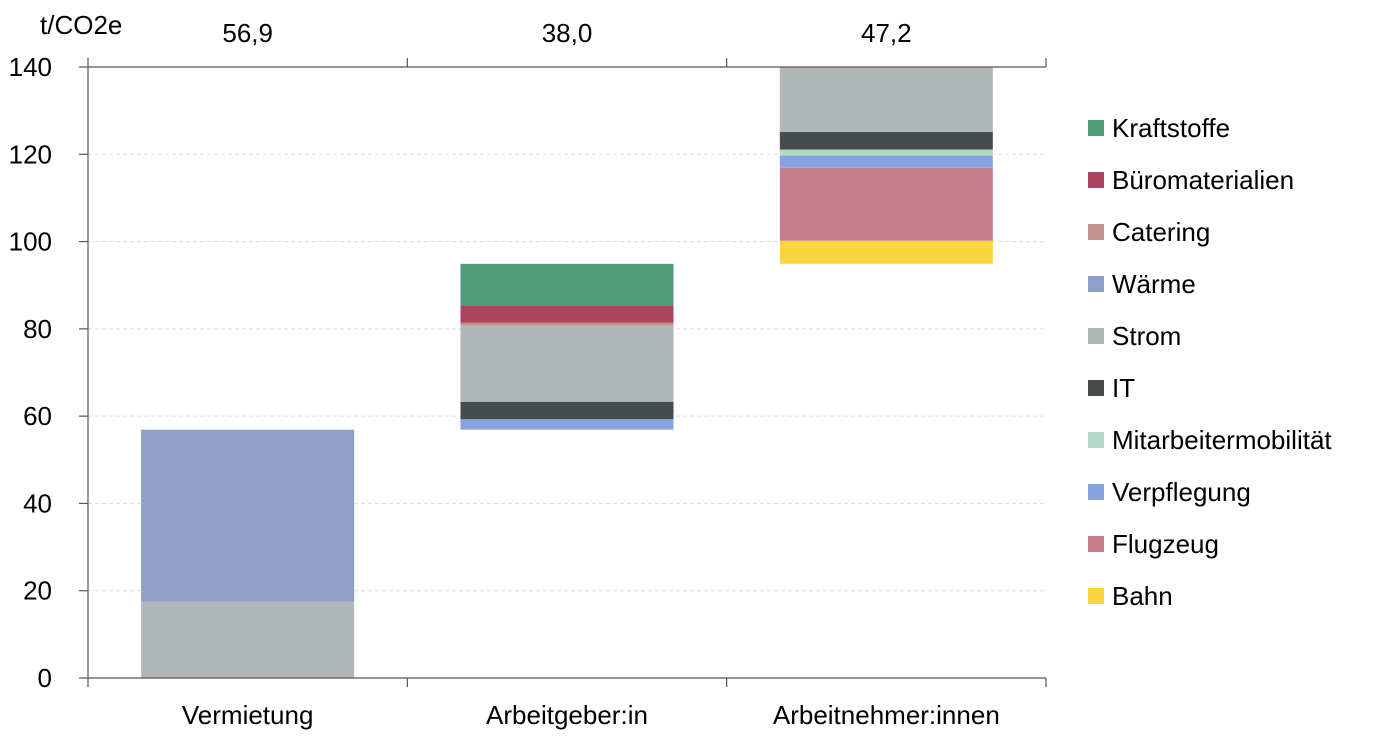 This screenshot has height=739, width=1374. Describe the element at coordinates (1123, 388) in the screenshot. I see `legend-label: IT` at that location.